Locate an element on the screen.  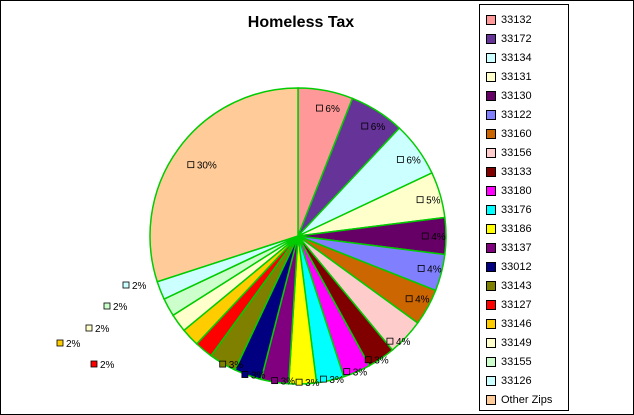
legend-label: 33155 is located at coordinates (516, 362).